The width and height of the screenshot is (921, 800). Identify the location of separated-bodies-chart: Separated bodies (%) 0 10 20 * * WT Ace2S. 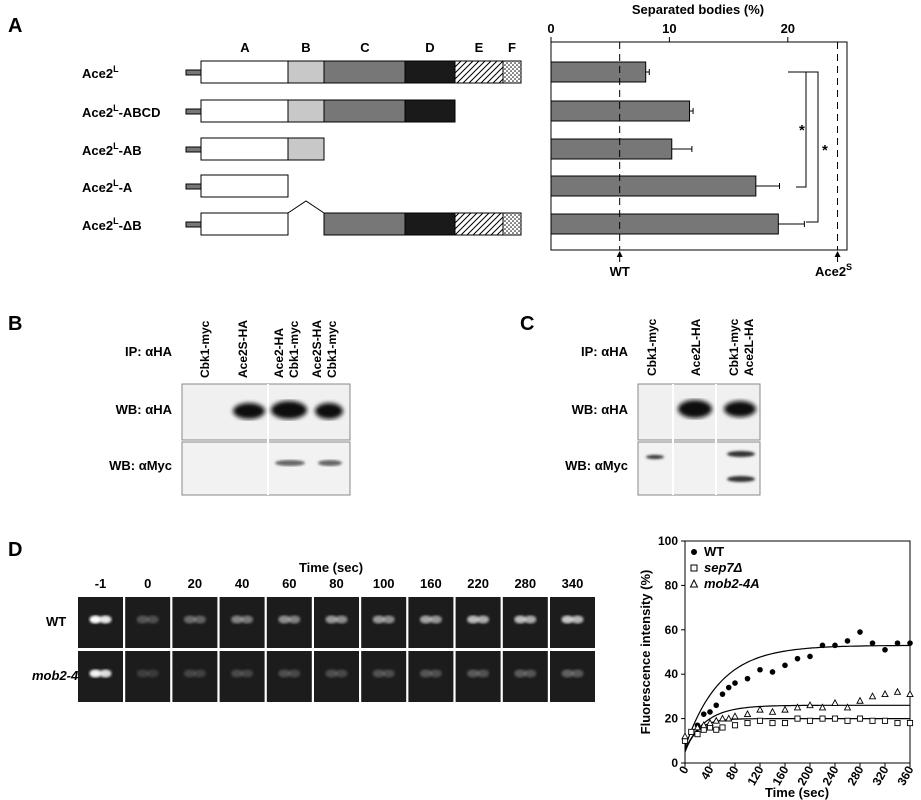
(699, 140).